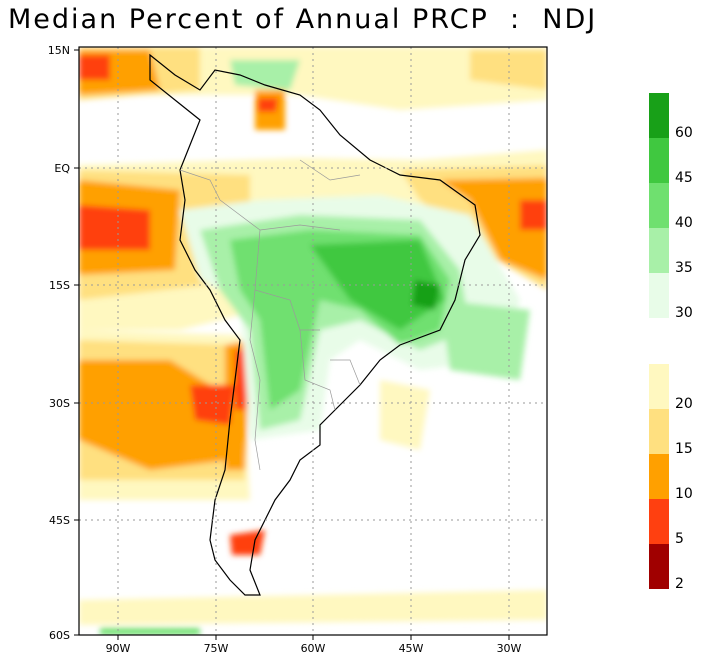 The width and height of the screenshot is (704, 664). Describe the element at coordinates (679, 584) in the screenshot. I see `colorbar-bottom-label-4: 2` at that location.